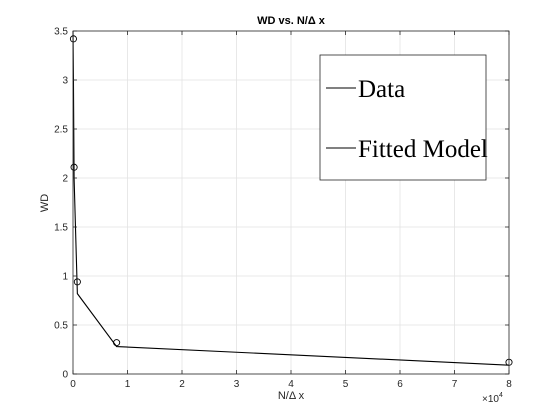 This screenshot has width=560, height=420. I want to click on y-tick-label: 1, so click(65, 277).